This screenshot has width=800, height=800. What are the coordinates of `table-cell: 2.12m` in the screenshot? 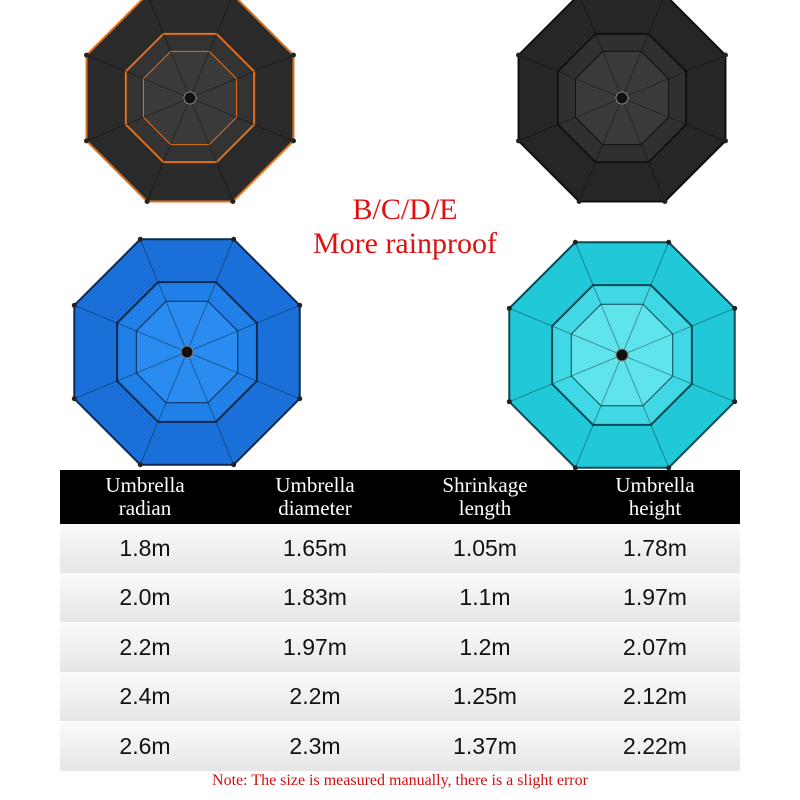 It's located at (655, 696).